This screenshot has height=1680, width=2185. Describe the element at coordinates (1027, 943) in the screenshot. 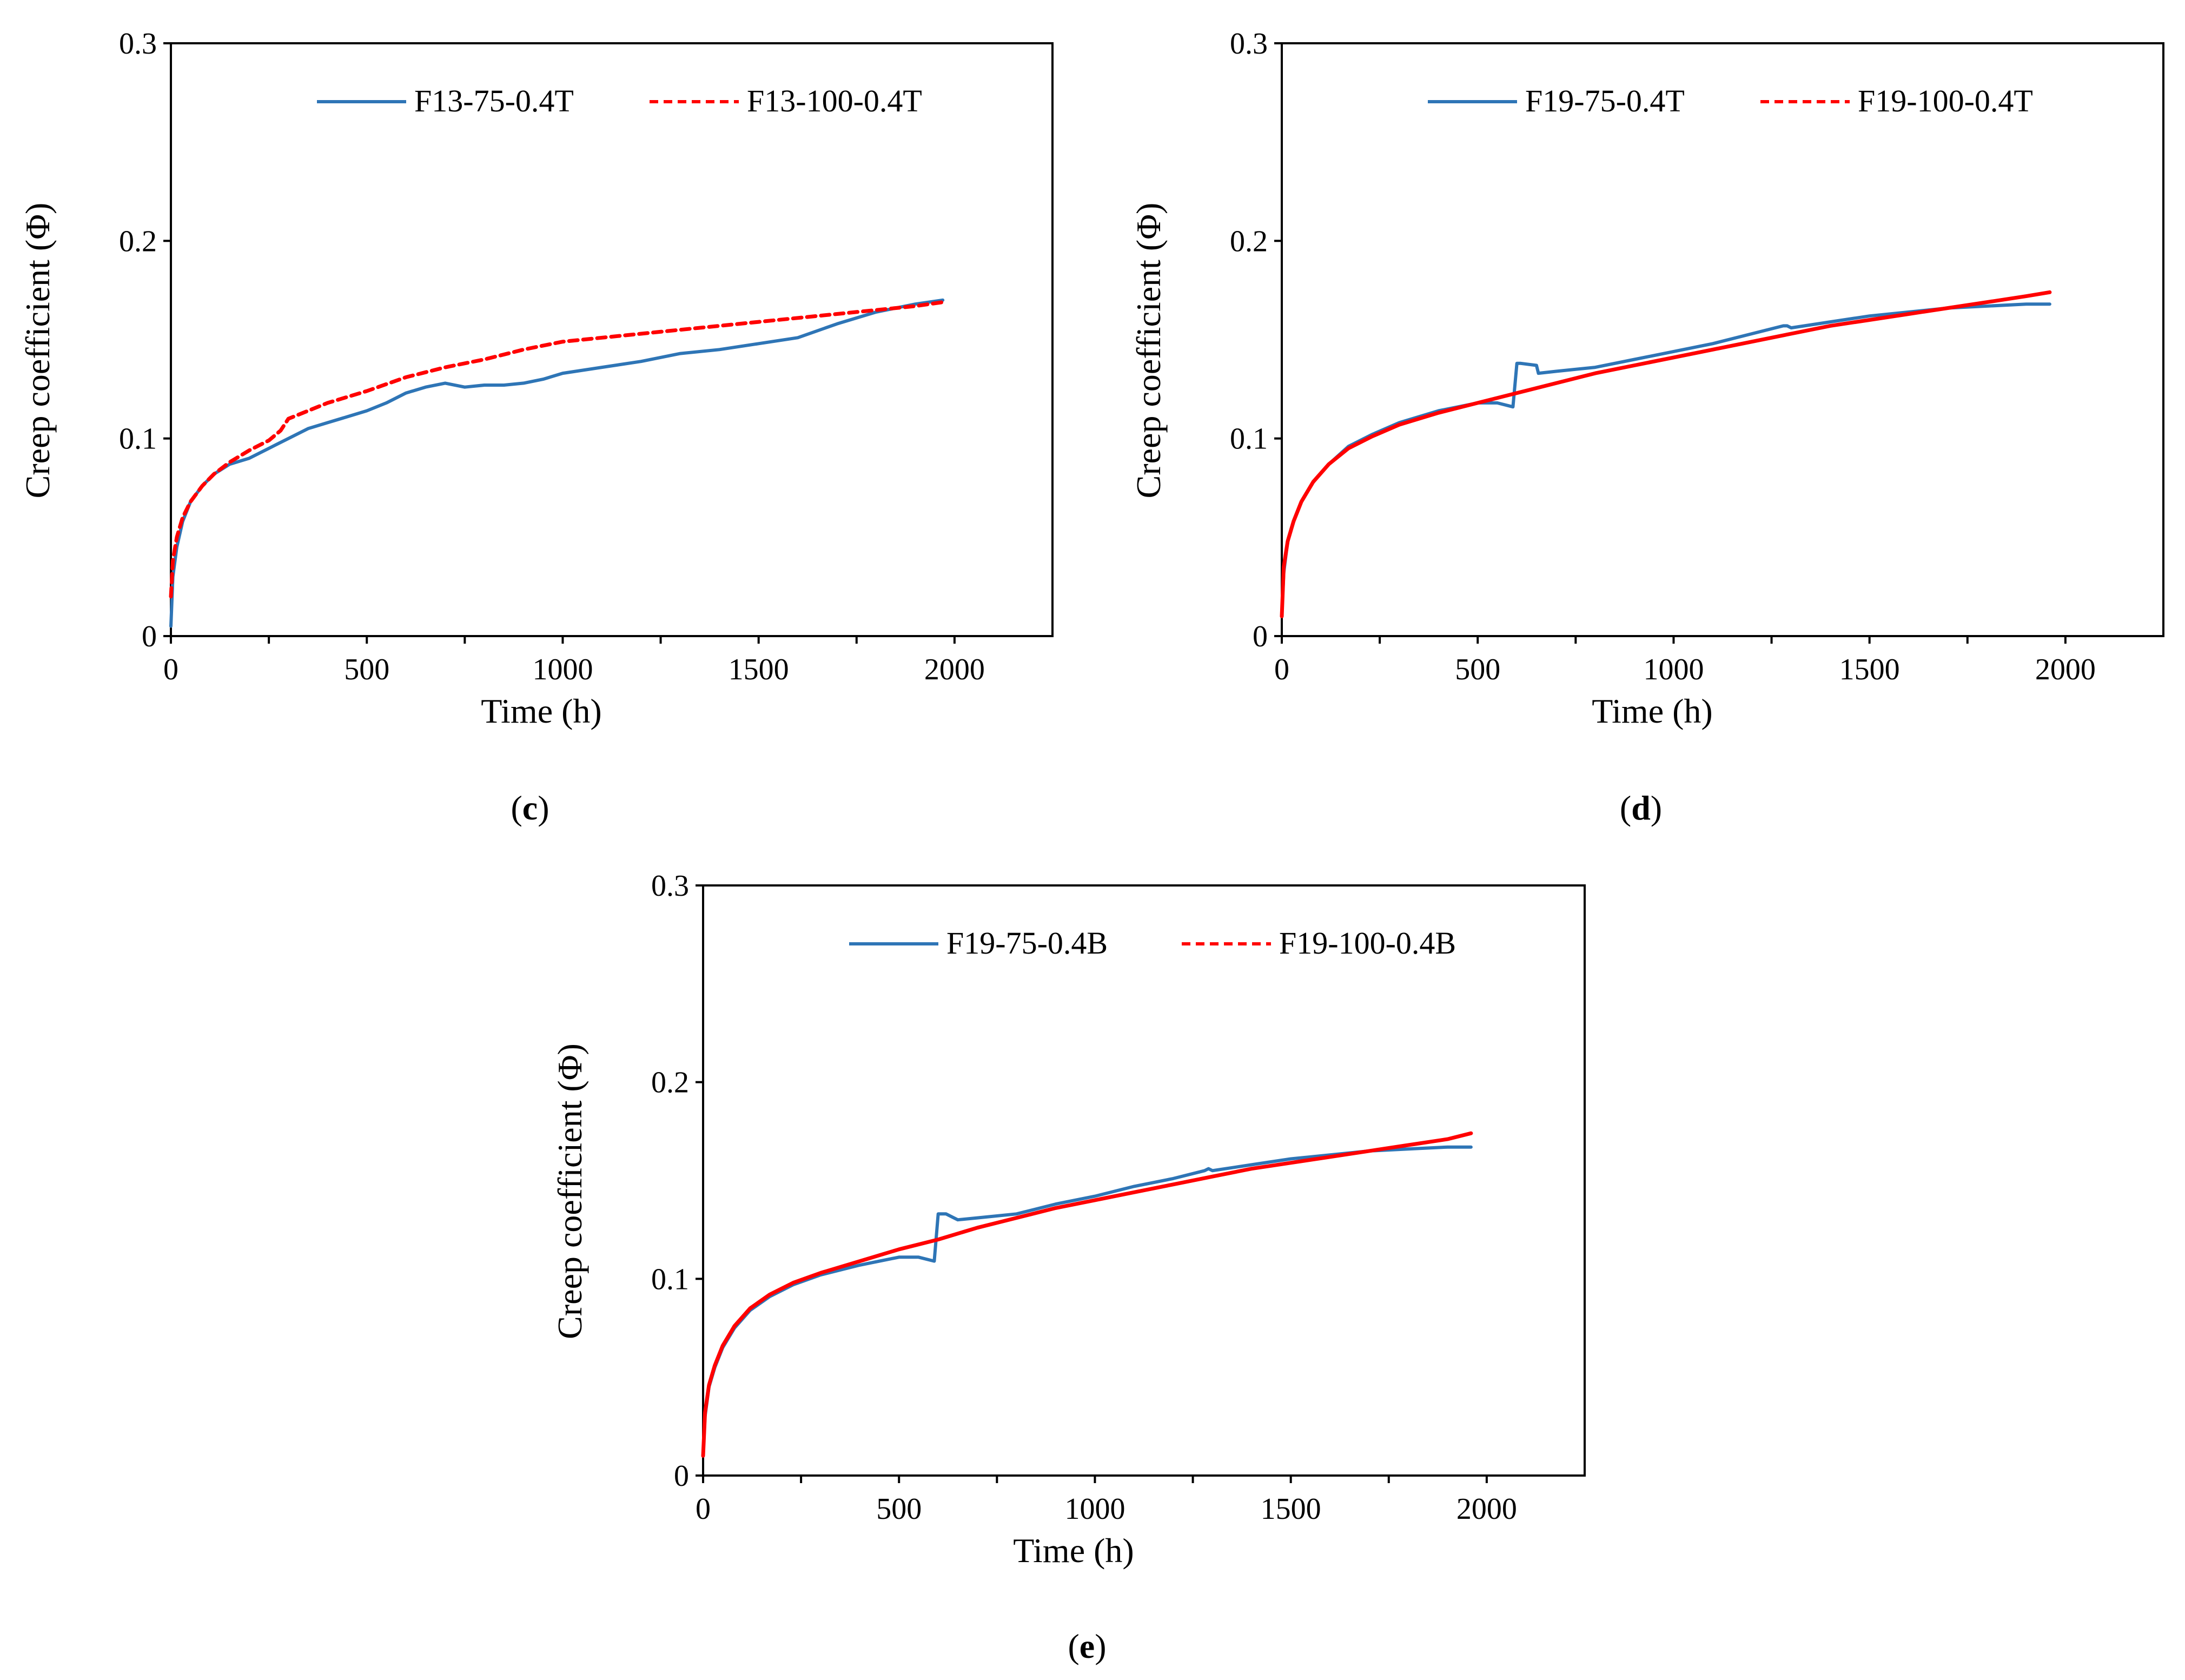

I see `legend-label: F19-75-0.4B` at that location.